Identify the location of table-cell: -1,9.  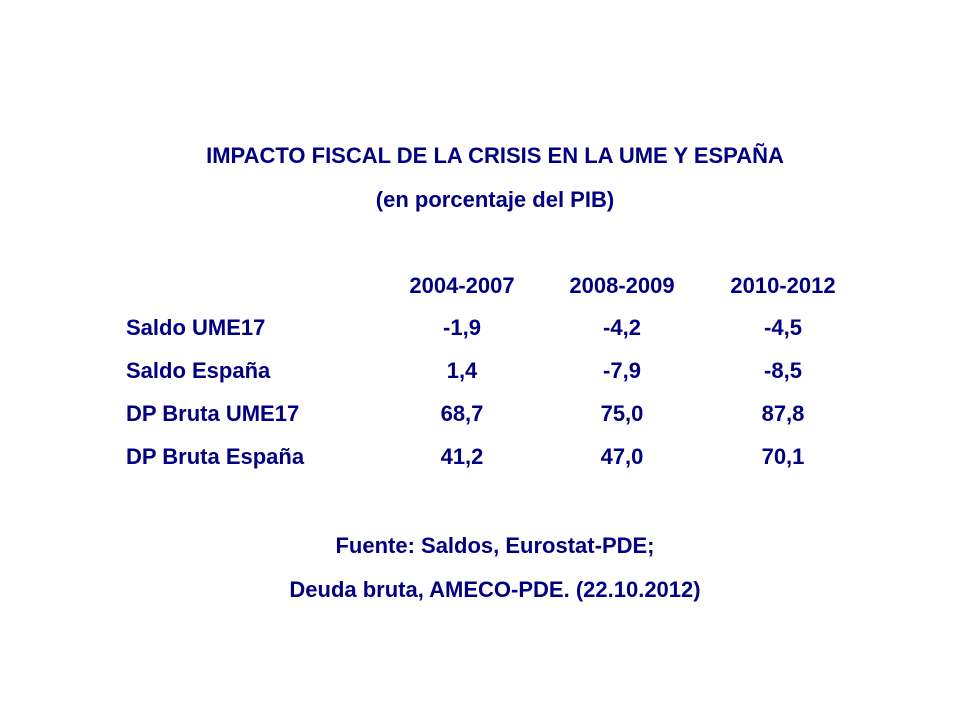
(462, 327).